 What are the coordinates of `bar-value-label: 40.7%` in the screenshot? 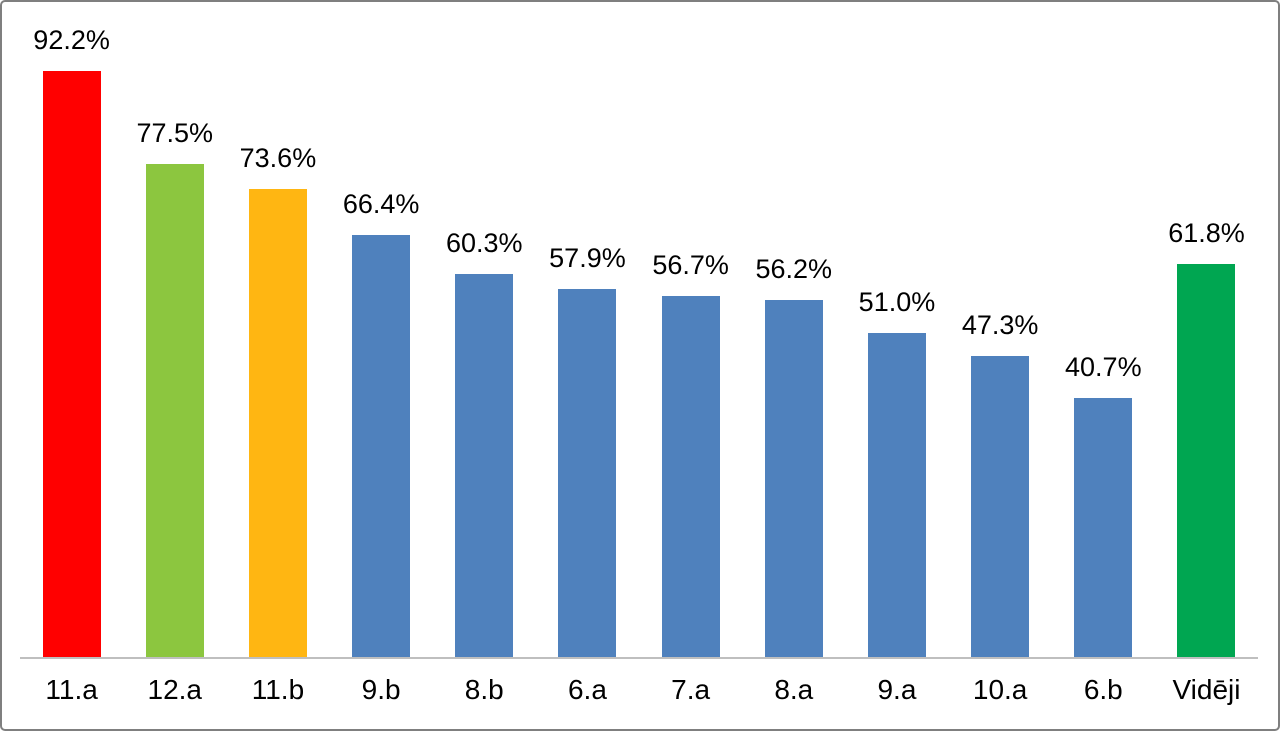 It's located at (1103, 366).